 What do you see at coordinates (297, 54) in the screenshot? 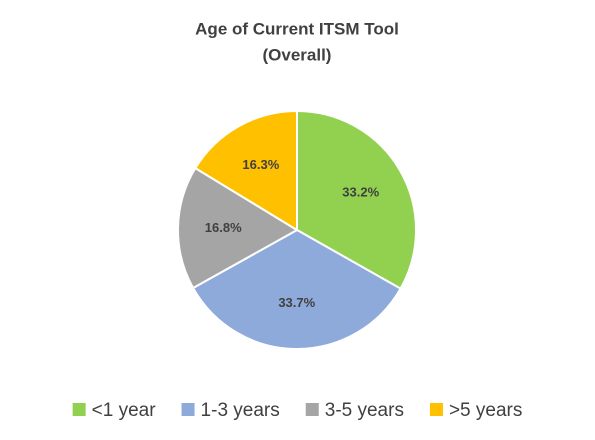
I see `chart-subtitle: (Overall)` at bounding box center [297, 54].